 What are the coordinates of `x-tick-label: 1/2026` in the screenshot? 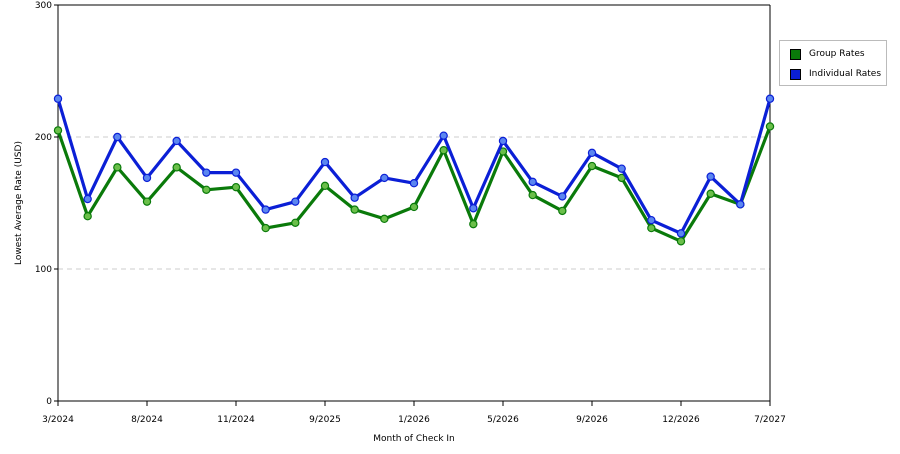 It's located at (414, 420).